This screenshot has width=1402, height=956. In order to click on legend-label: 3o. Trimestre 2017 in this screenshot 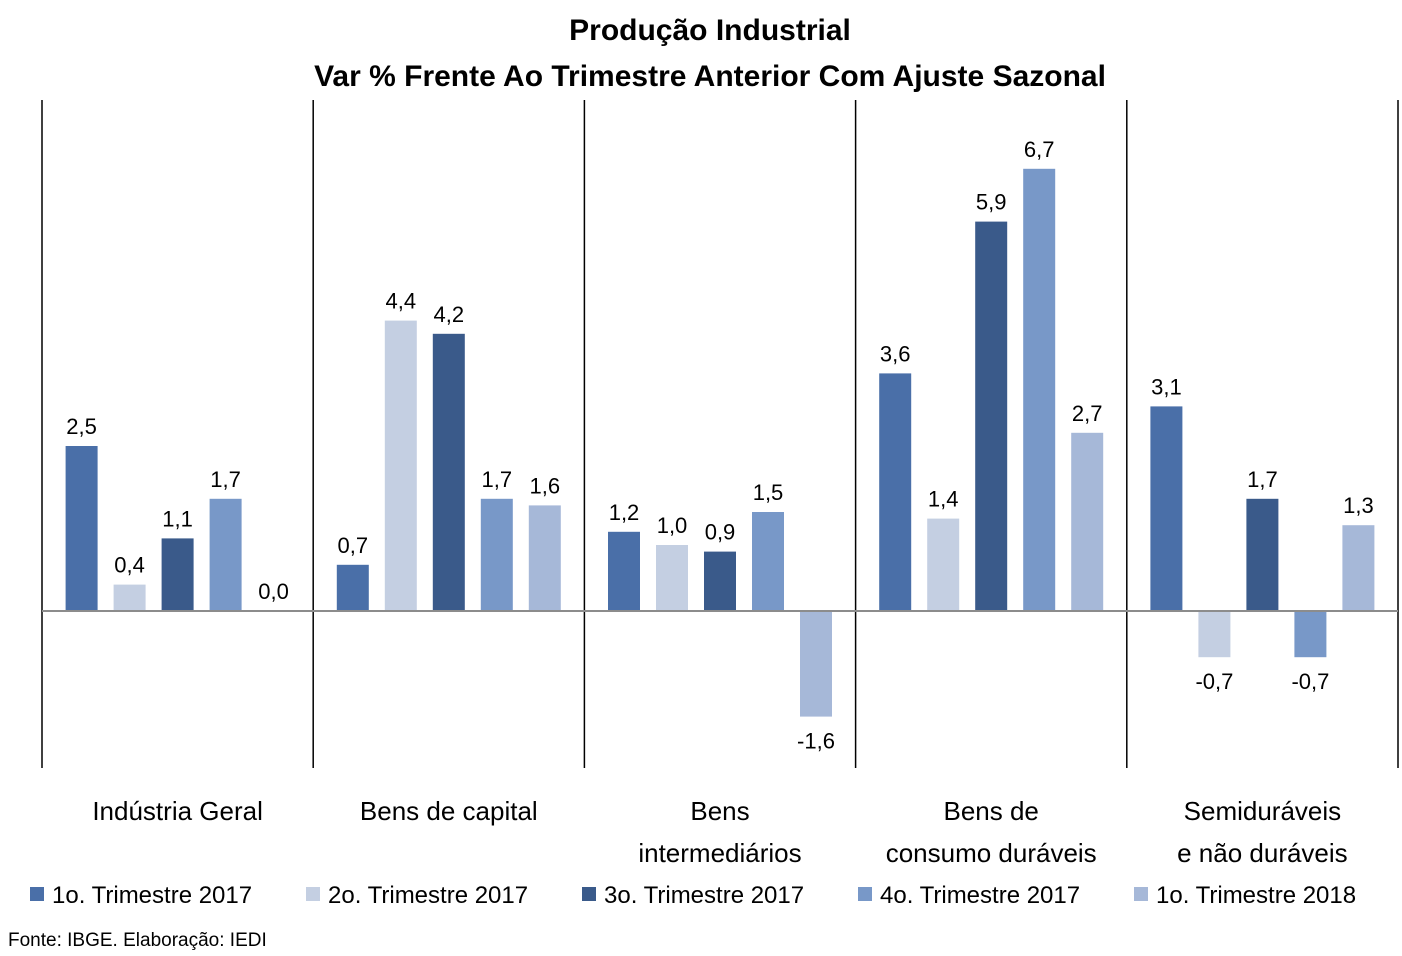, I will do `click(704, 895)`.